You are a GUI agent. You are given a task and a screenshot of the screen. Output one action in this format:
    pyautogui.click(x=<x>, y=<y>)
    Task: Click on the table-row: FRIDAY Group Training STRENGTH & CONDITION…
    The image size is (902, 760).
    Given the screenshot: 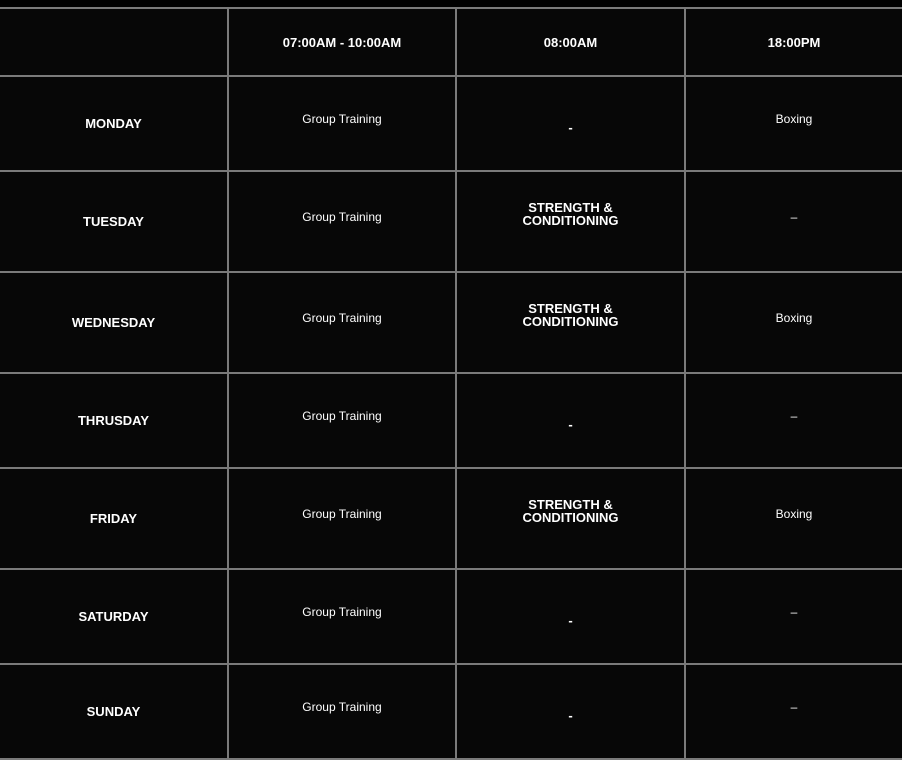 What is the action you would take?
    pyautogui.click(x=451, y=518)
    